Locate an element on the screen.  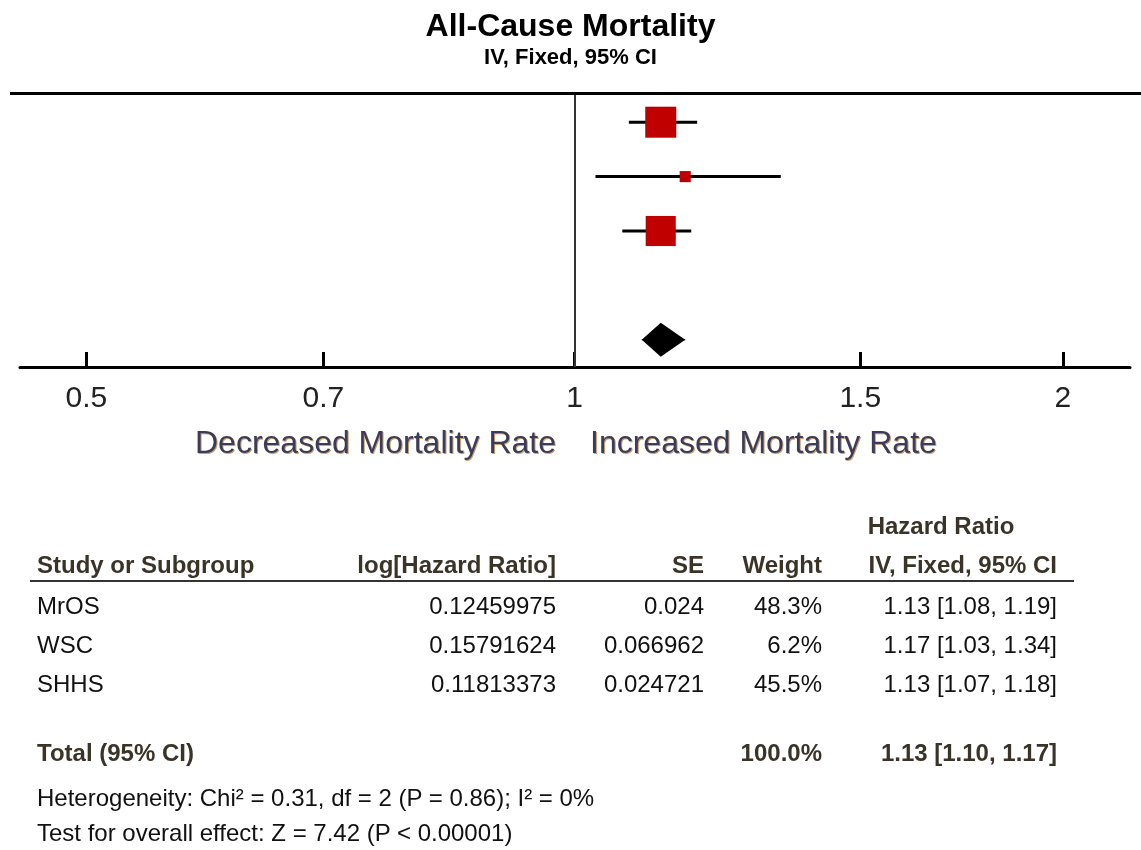
text: Decreased Mortality Rate is located at coordinates (375, 442).